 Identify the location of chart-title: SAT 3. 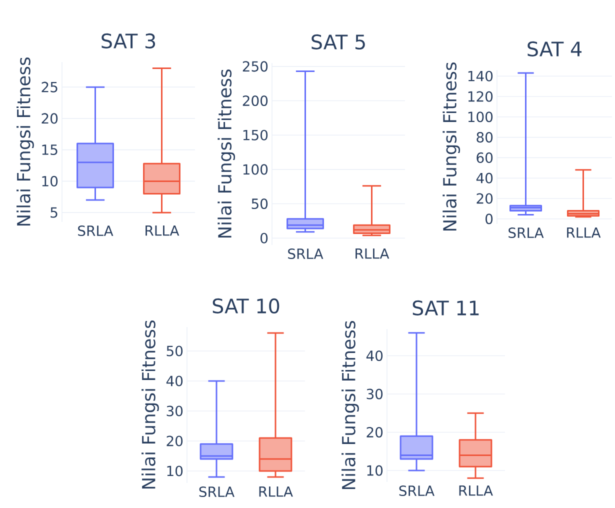
(129, 40).